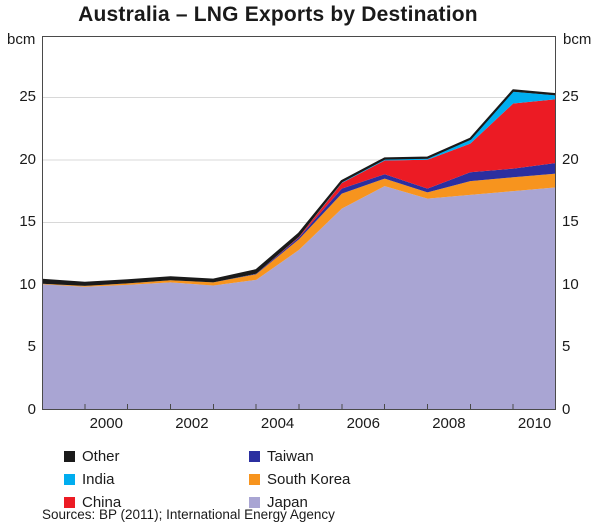 Image resolution: width=600 pixels, height=529 pixels. I want to click on y-tick-label-right: 5, so click(566, 347).